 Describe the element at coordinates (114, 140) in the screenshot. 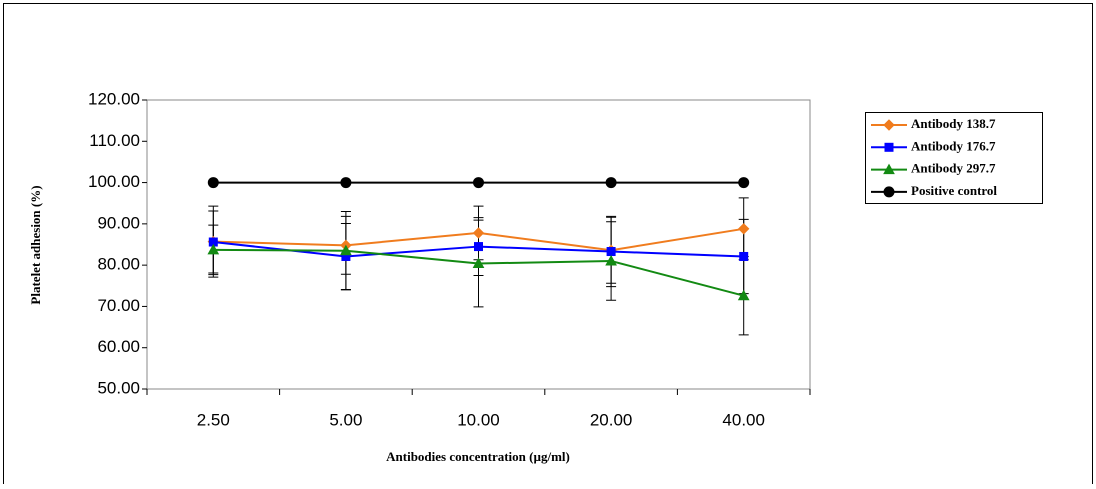

I see `y-tick-label: 110.00` at that location.